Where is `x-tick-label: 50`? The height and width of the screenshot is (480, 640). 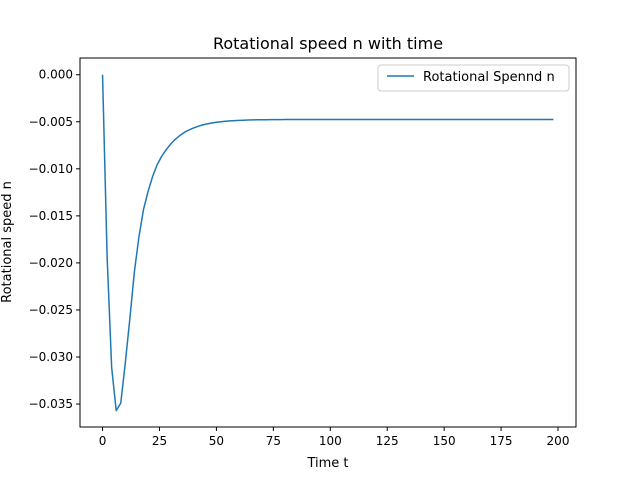
x-tick-label: 50 is located at coordinates (216, 441).